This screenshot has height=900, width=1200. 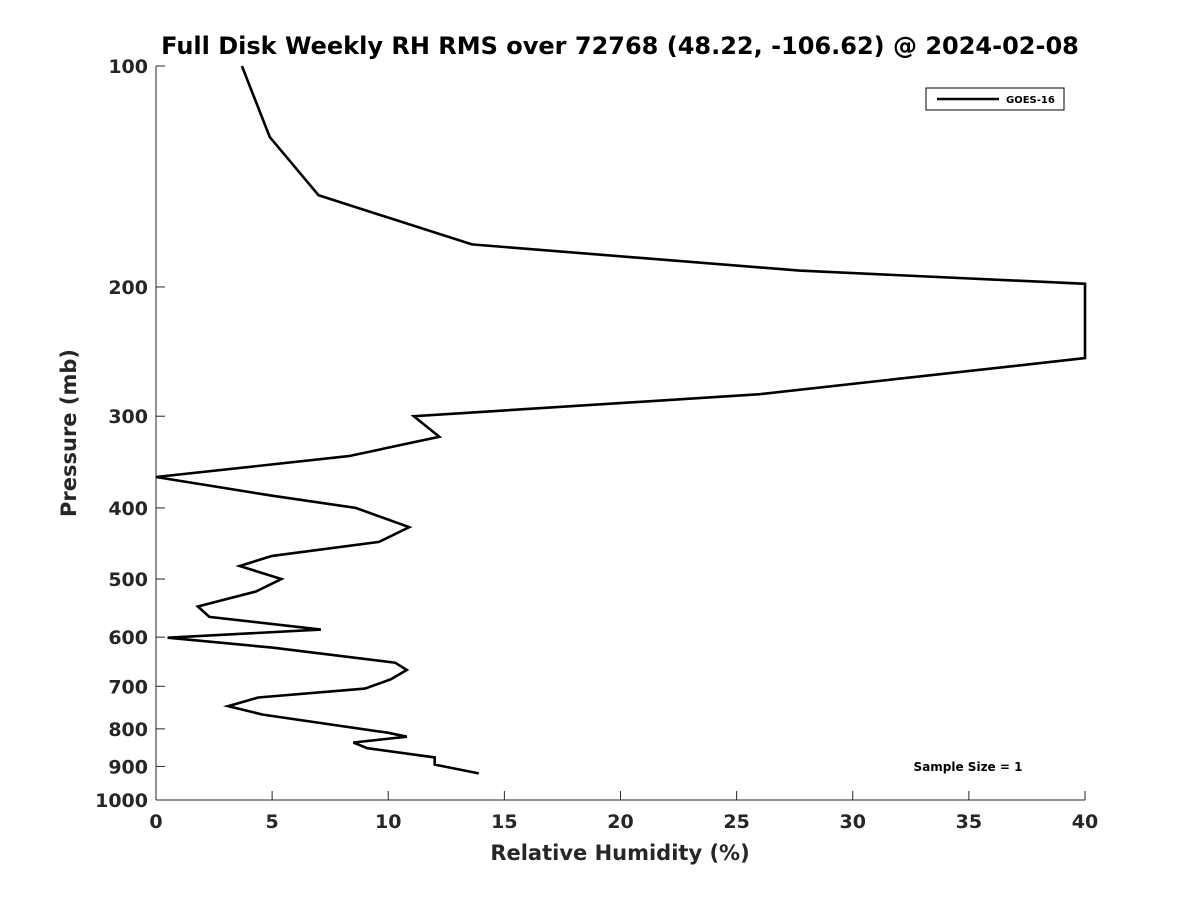 What do you see at coordinates (620, 822) in the screenshot?
I see `x-tick-label: 20` at bounding box center [620, 822].